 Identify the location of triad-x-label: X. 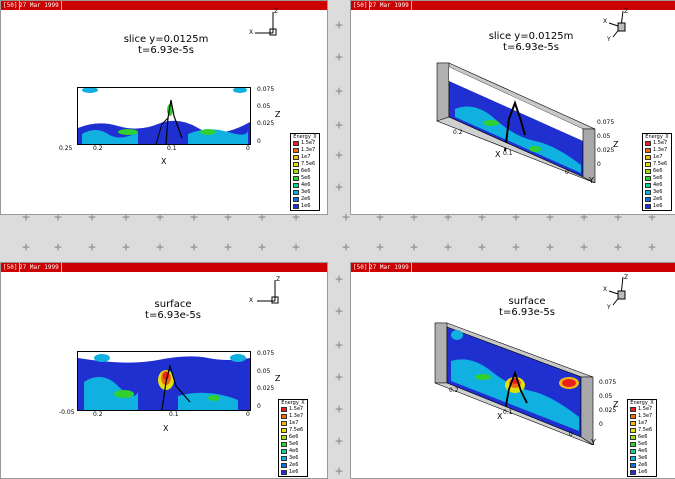
(251, 300).